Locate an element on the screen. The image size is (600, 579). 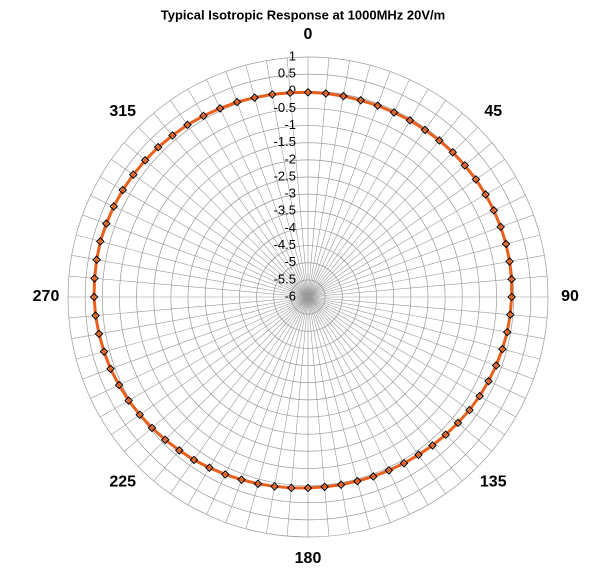
angle-label: 180 is located at coordinates (308, 558).